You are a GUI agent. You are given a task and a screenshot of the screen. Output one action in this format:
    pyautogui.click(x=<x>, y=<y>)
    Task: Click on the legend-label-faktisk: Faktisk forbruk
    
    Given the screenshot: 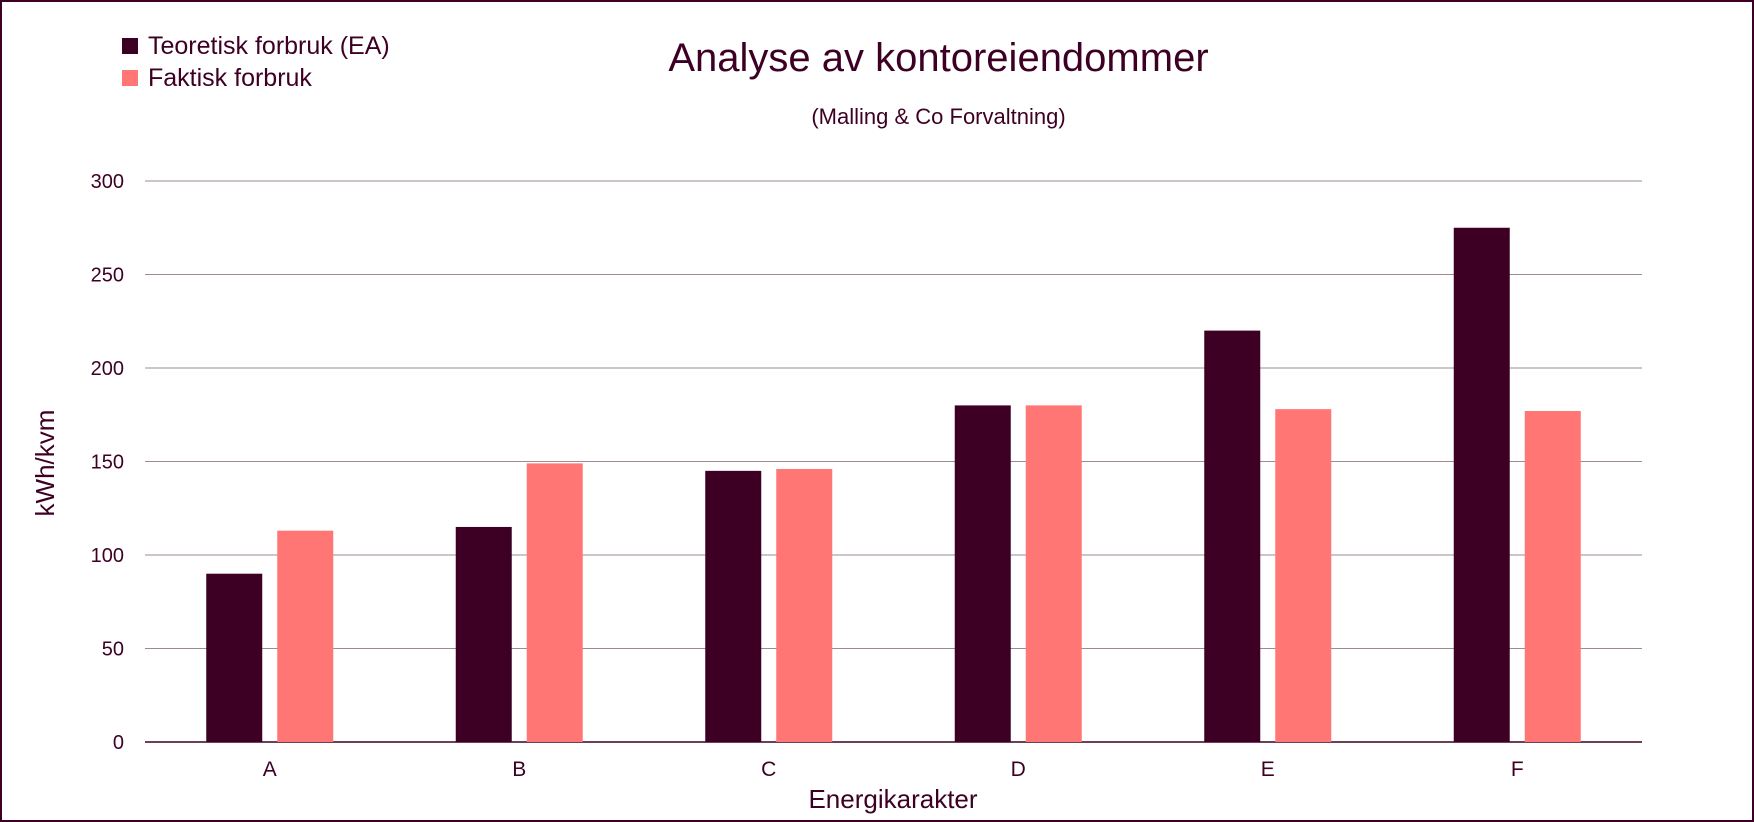 What is the action you would take?
    pyautogui.click(x=230, y=77)
    